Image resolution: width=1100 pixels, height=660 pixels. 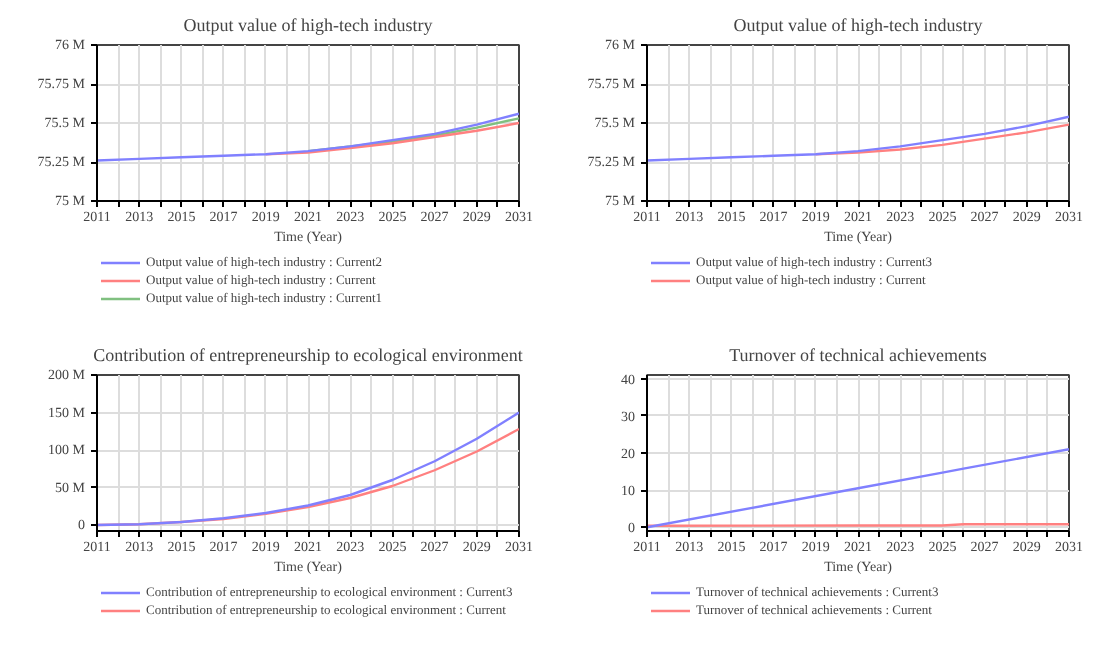 What do you see at coordinates (308, 355) in the screenshot?
I see `chart-title: Contribution of entrepreneurship to ecological environment` at bounding box center [308, 355].